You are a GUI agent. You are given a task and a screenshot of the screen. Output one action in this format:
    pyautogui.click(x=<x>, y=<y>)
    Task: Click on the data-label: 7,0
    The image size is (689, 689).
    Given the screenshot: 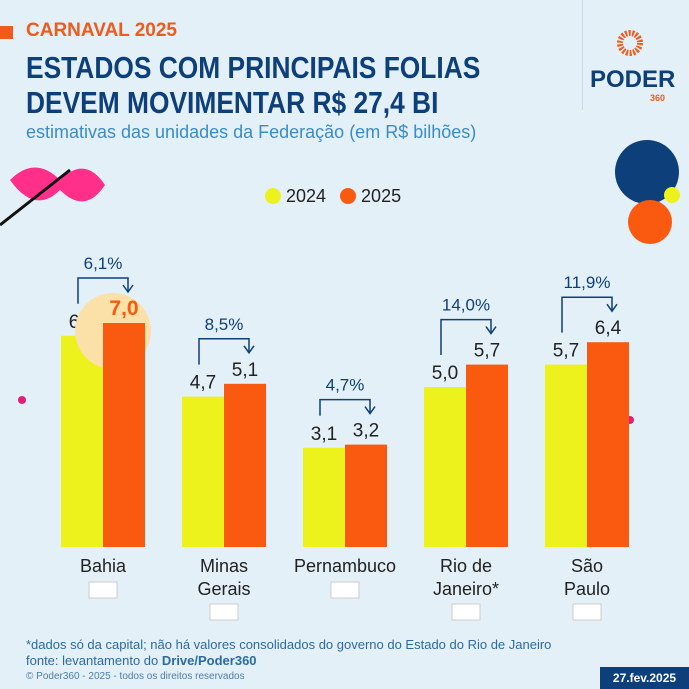 What is the action you would take?
    pyautogui.click(x=123, y=308)
    